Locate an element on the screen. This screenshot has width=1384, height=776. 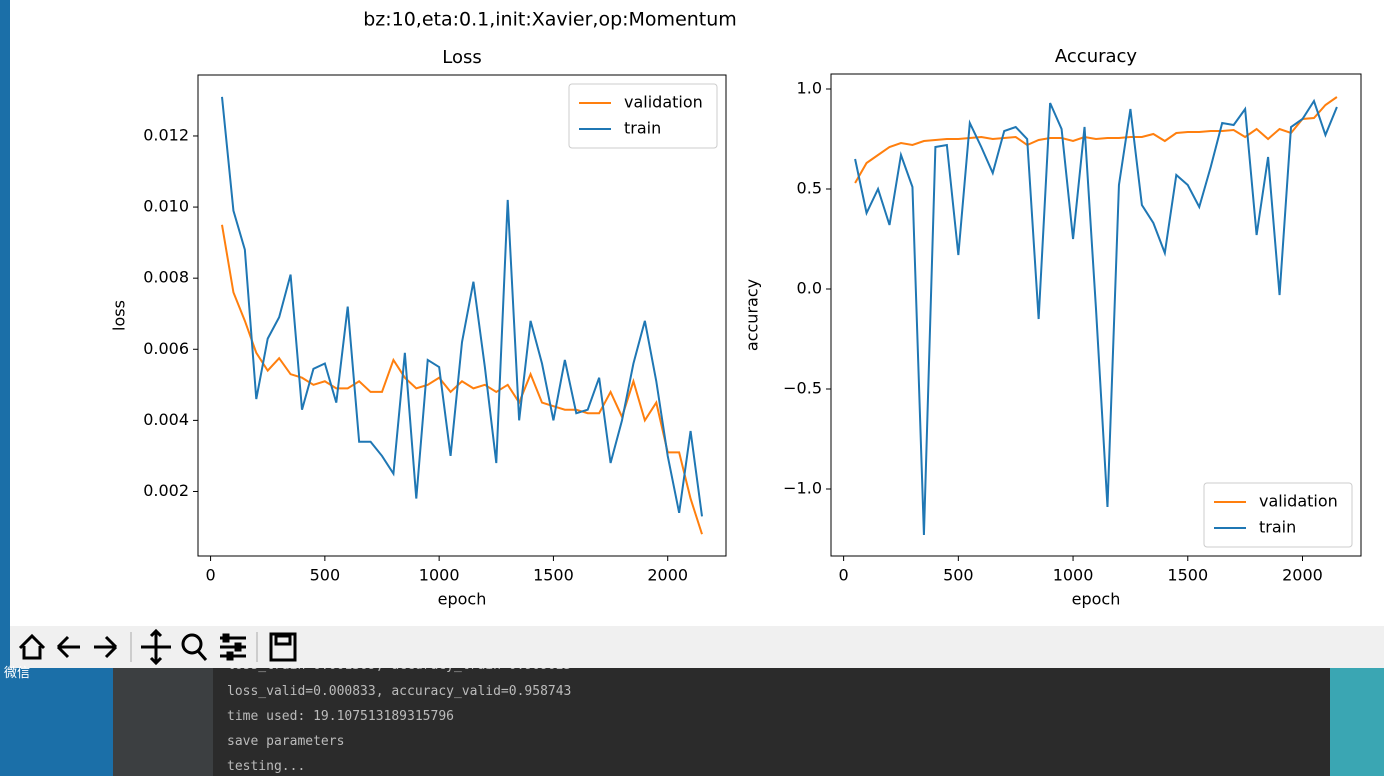
zoom-button is located at coordinates (194, 647).